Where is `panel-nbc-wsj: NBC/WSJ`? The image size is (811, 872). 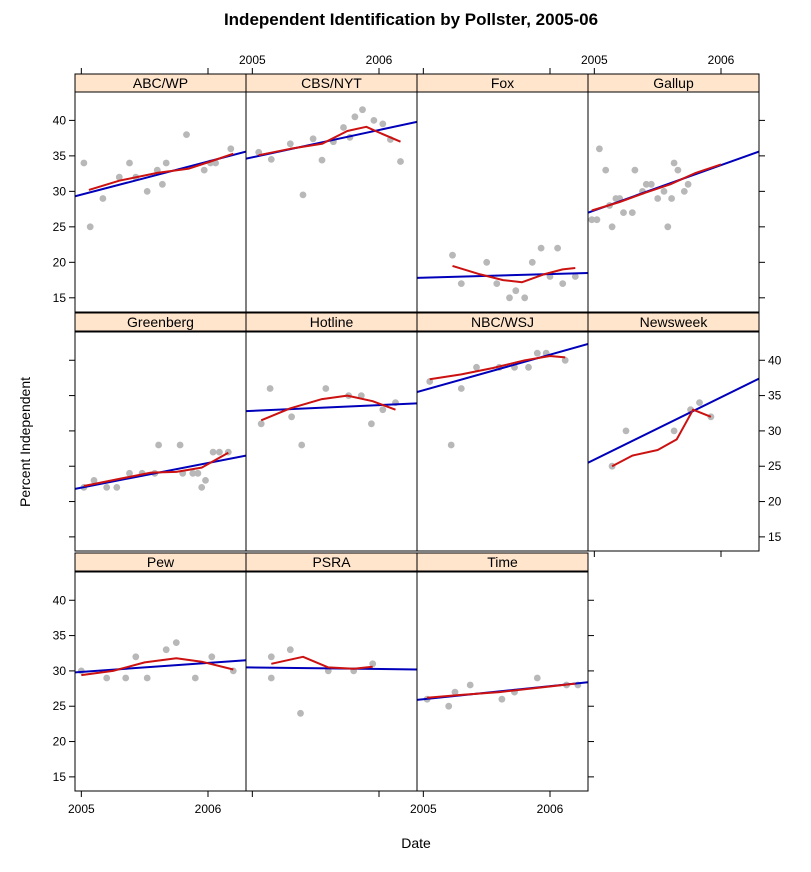
panel-nbc-wsj: NBC/WSJ is located at coordinates (502, 432).